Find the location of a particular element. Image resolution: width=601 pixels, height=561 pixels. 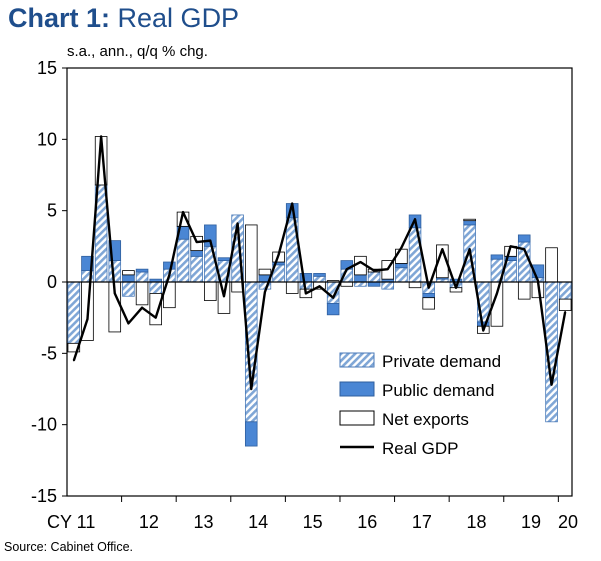

chart-title: Chart 1: Real GDP is located at coordinates (123, 18).